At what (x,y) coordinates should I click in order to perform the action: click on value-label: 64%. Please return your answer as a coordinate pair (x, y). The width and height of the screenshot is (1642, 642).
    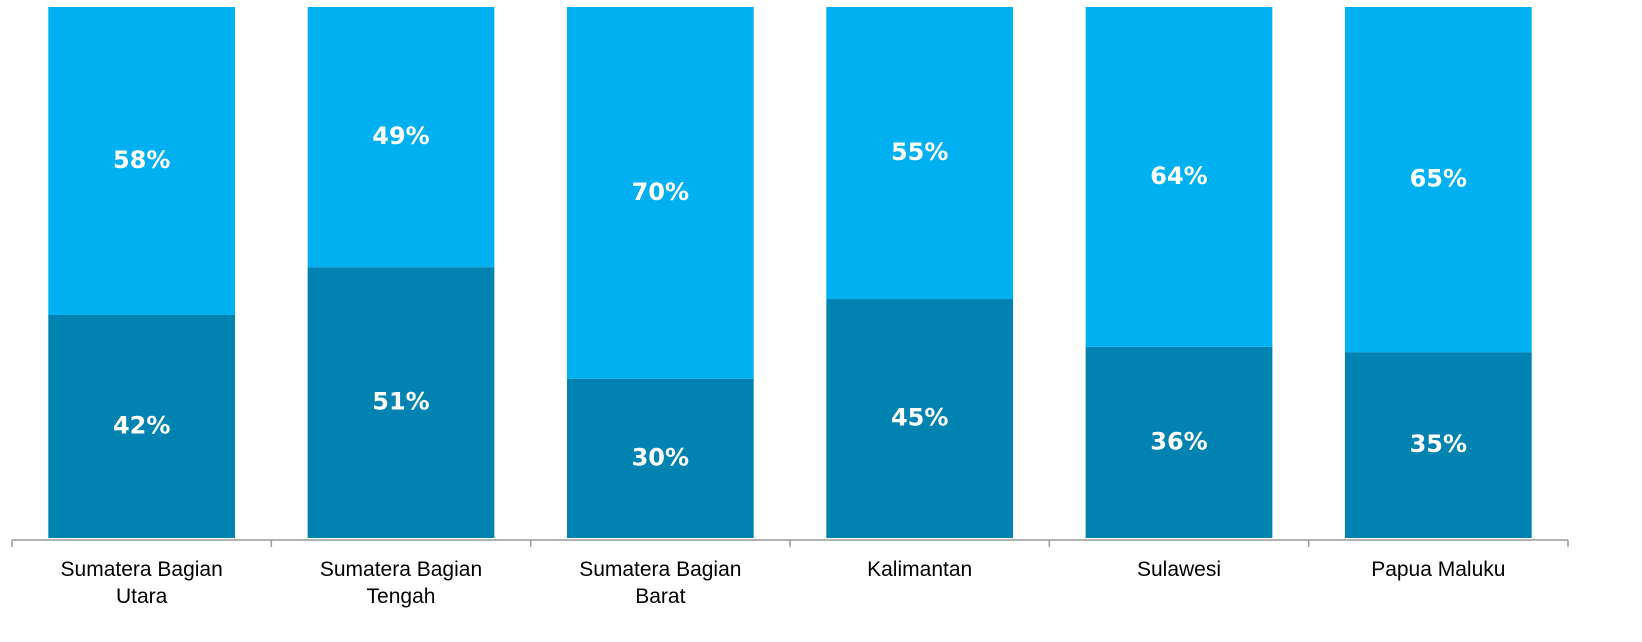
    Looking at the image, I should click on (1178, 176).